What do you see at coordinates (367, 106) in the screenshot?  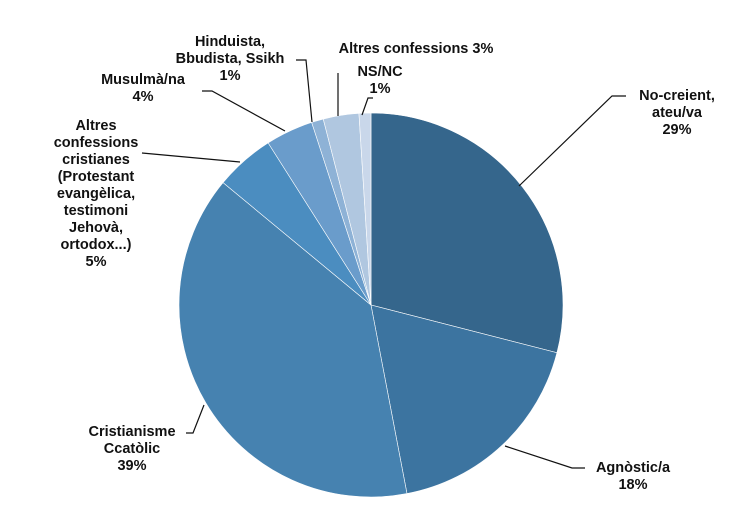 I see `leader-line-nsnc` at bounding box center [367, 106].